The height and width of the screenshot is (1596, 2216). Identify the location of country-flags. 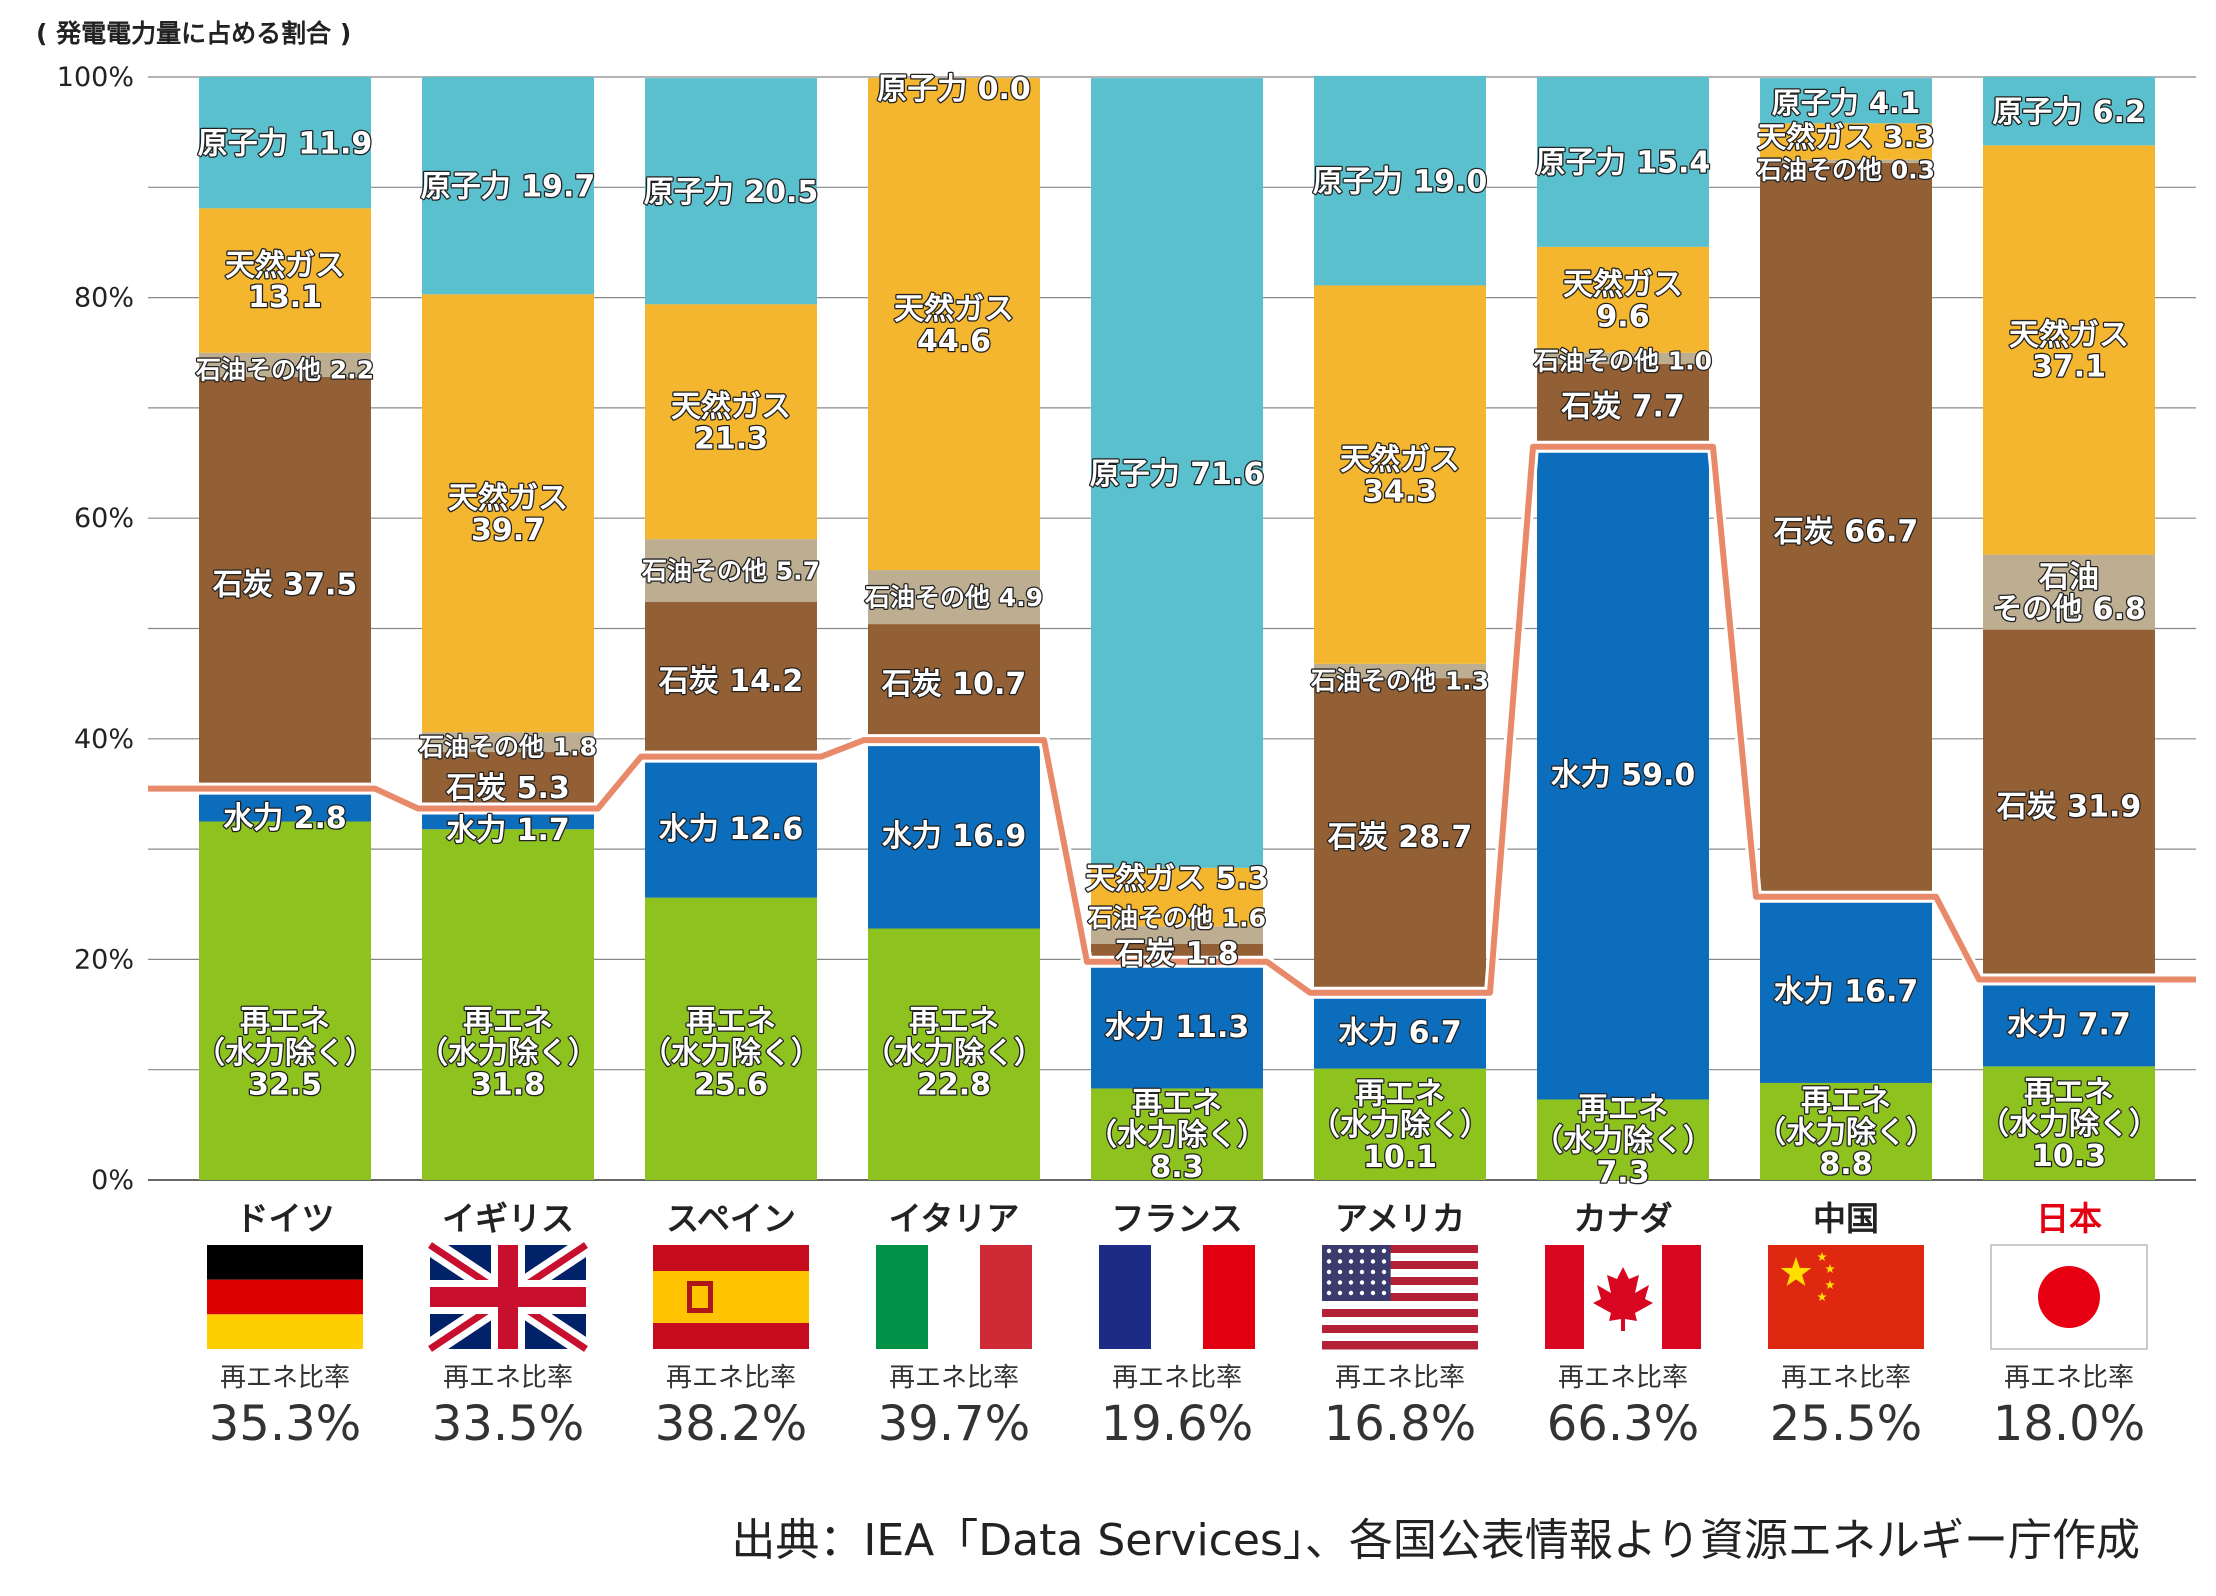
(1177, 1297).